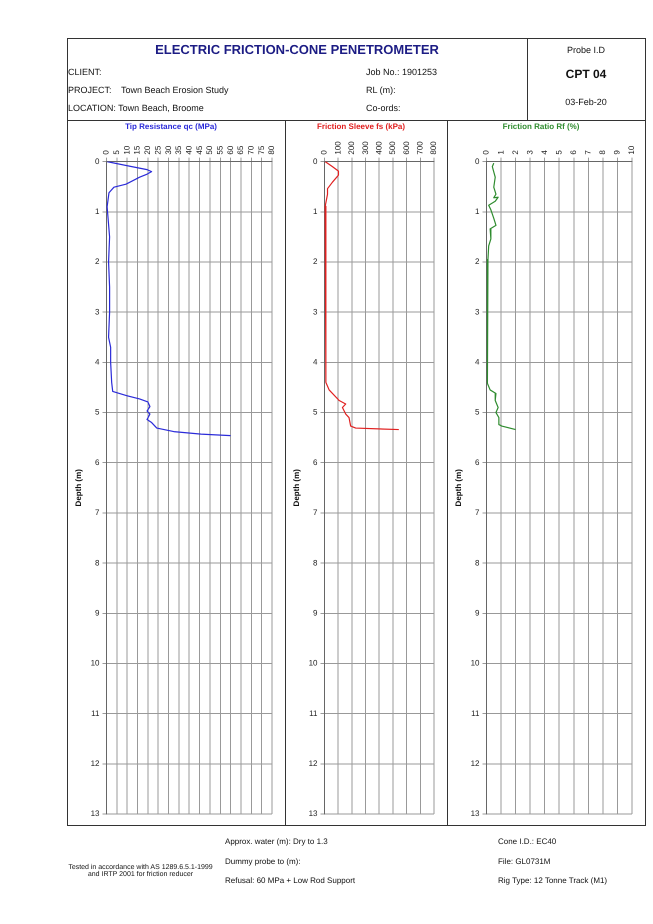 The height and width of the screenshot is (924, 653). What do you see at coordinates (617, 152) in the screenshot?
I see `x-tick-label: 9` at bounding box center [617, 152].